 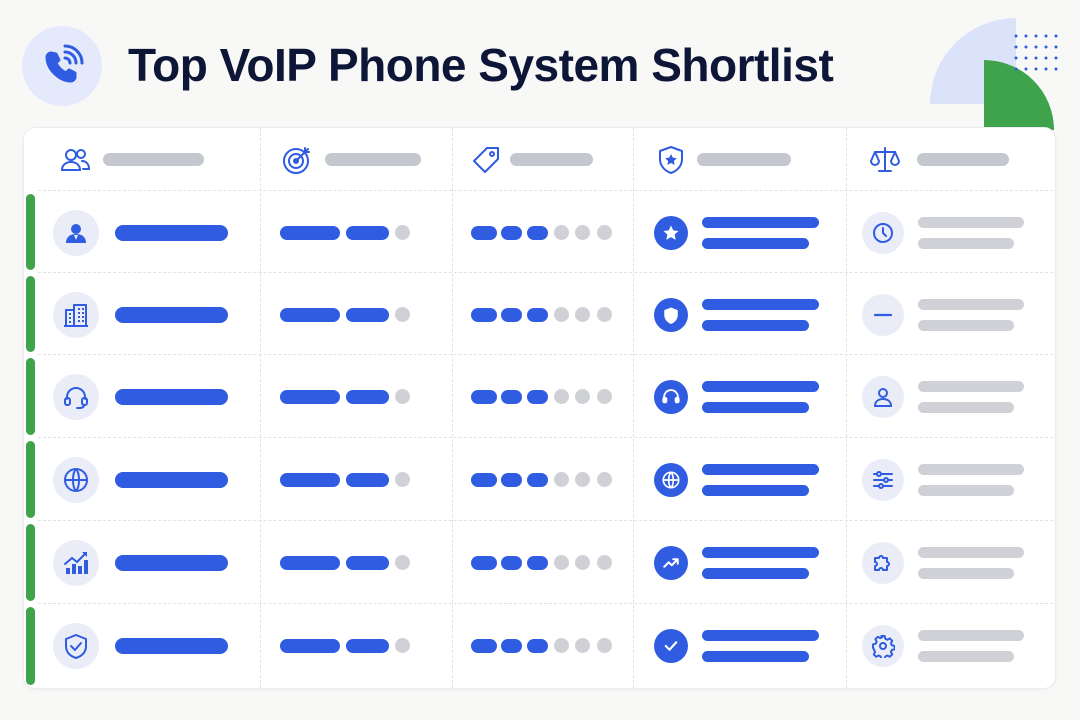 I want to click on puzzle-icon, so click(x=883, y=563).